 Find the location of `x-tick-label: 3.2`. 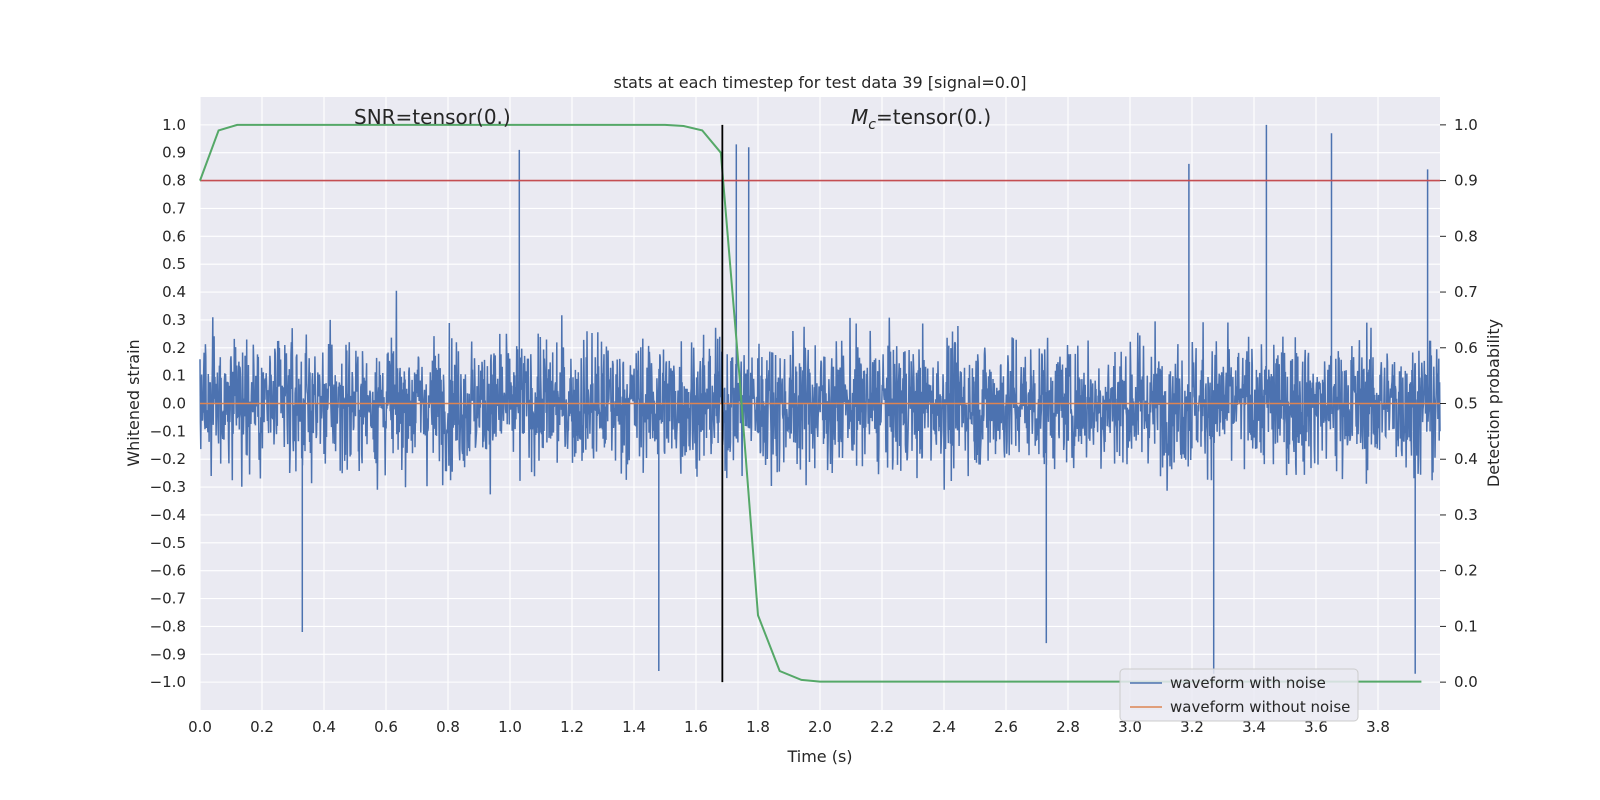

x-tick-label: 3.2 is located at coordinates (1192, 727).